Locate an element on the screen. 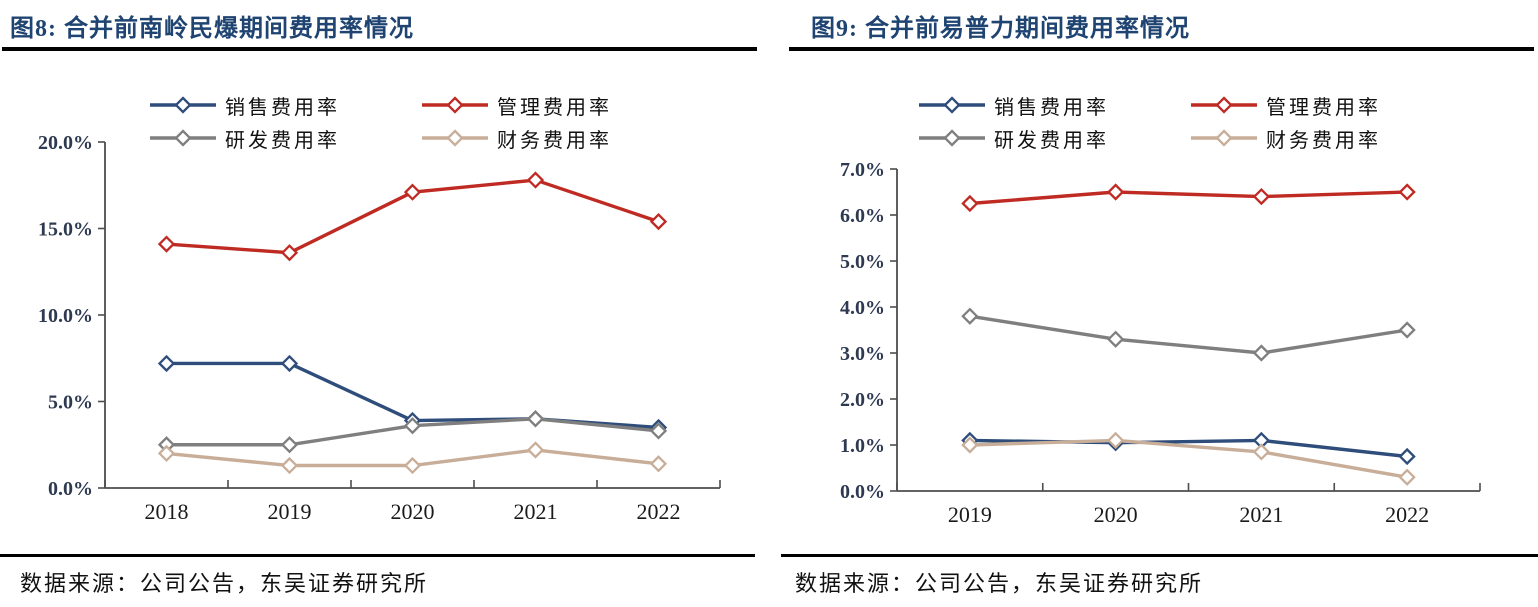 This screenshot has height=607, width=1538. series-sales-expense-ratio is located at coordinates (1188, 448).